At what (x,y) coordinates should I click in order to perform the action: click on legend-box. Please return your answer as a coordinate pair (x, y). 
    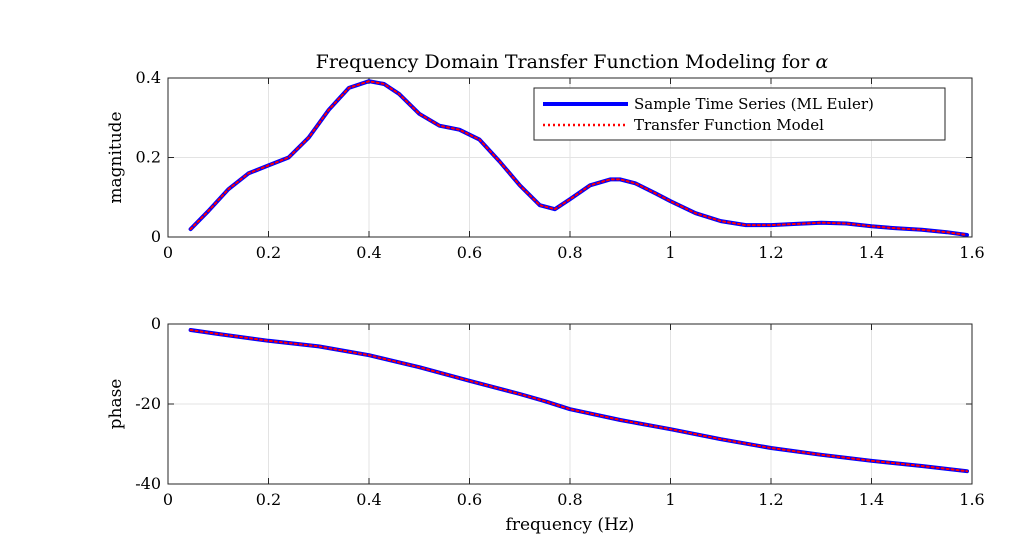
    Looking at the image, I should click on (739, 114).